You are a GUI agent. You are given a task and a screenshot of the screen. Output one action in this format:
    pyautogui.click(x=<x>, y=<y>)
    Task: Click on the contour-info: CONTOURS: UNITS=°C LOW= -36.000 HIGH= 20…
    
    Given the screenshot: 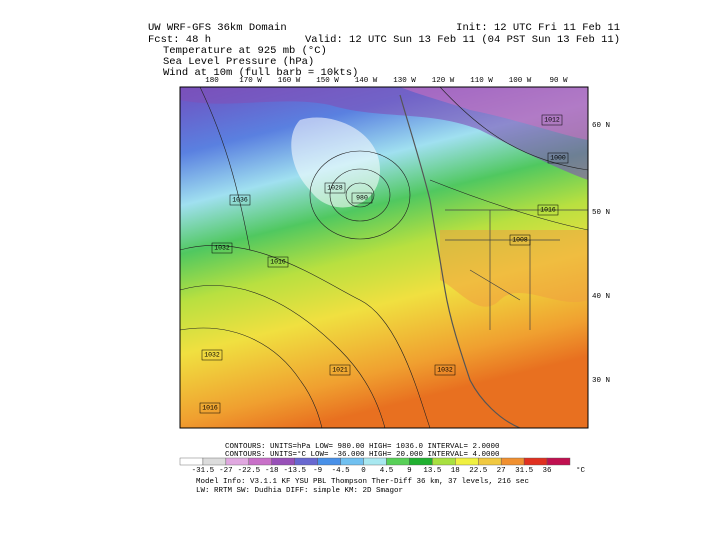 What is the action you would take?
    pyautogui.click(x=362, y=454)
    